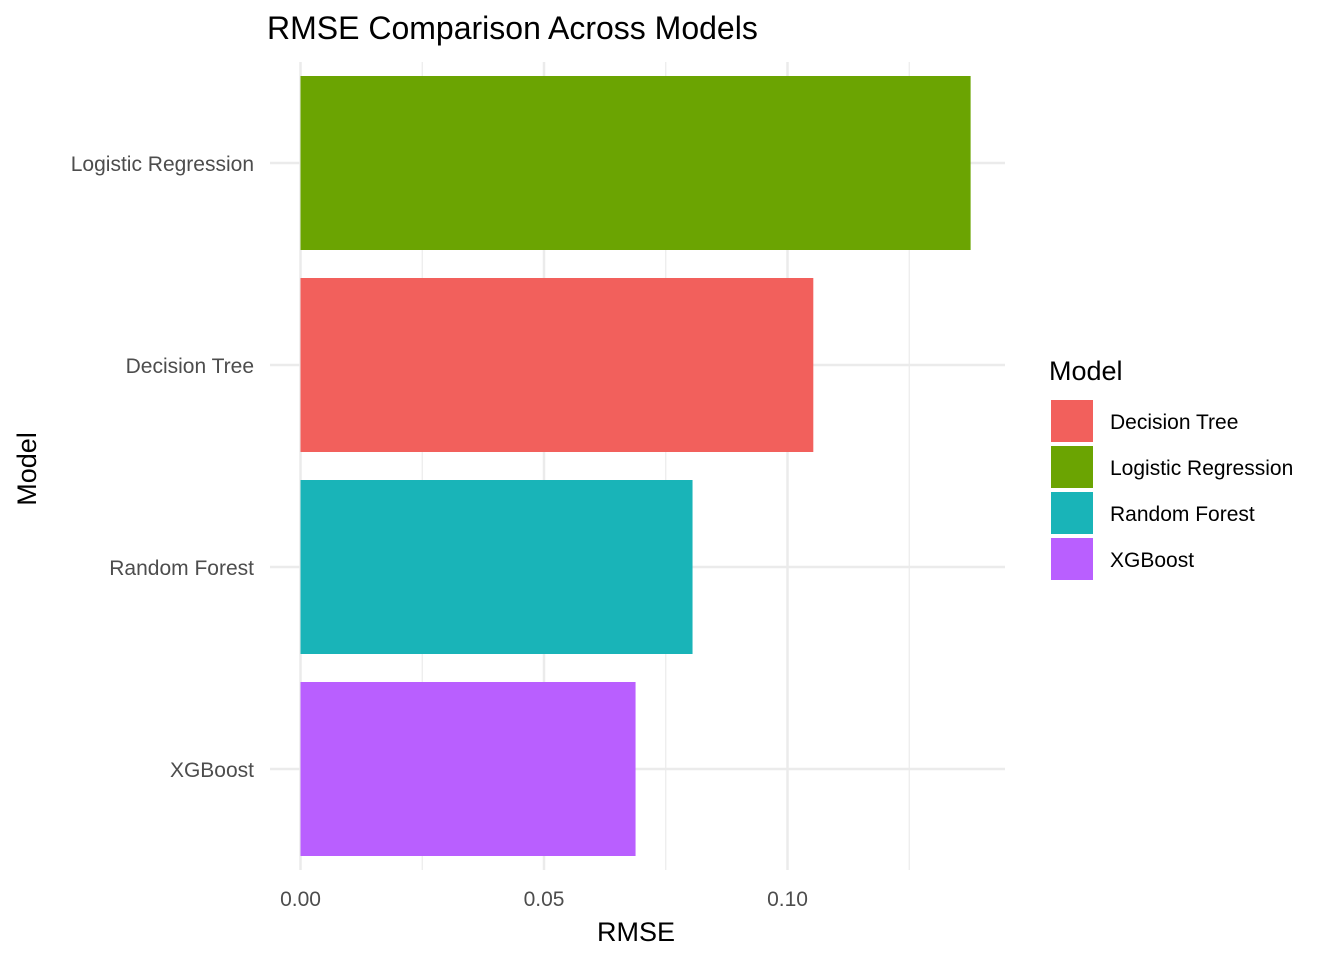 Image resolution: width=1344 pixels, height=960 pixels. What do you see at coordinates (557, 365) in the screenshot?
I see `bar-decision-tree` at bounding box center [557, 365].